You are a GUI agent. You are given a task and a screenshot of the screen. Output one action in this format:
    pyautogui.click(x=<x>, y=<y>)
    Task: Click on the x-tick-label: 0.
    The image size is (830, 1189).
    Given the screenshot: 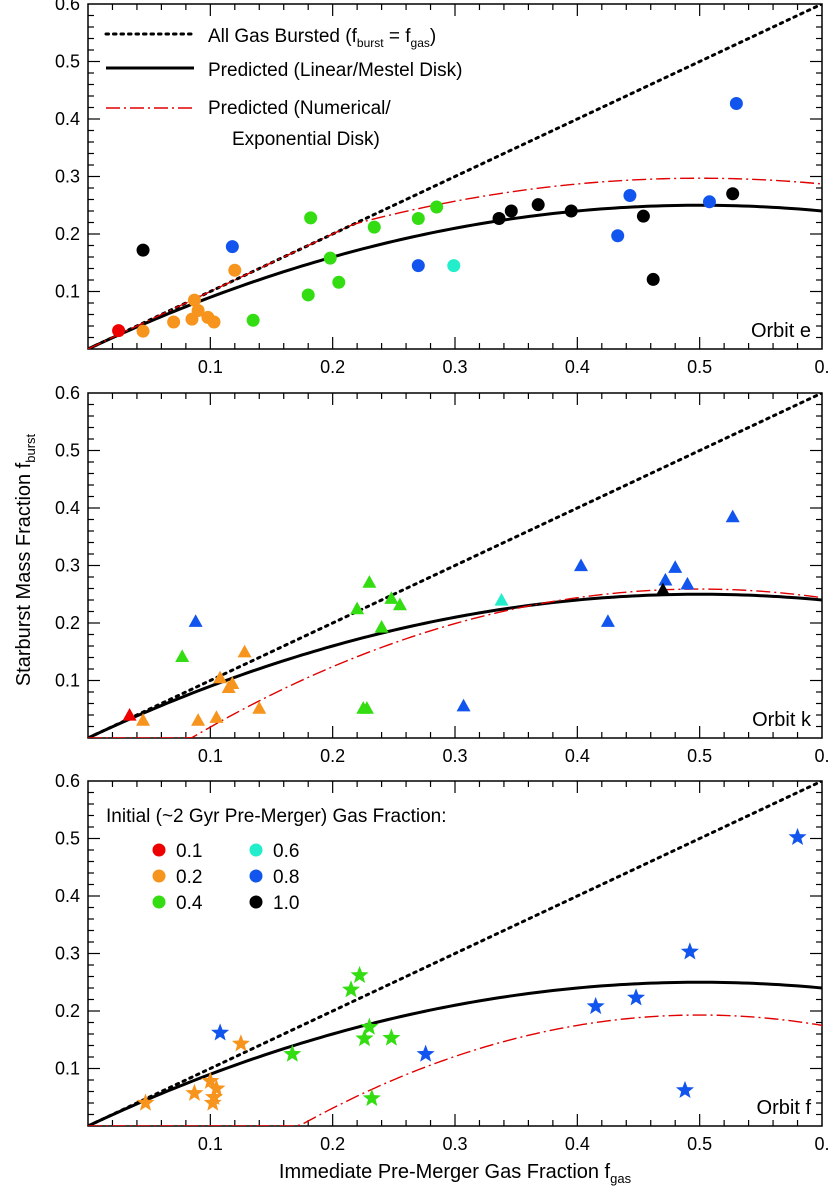 What is the action you would take?
    pyautogui.click(x=821, y=756)
    